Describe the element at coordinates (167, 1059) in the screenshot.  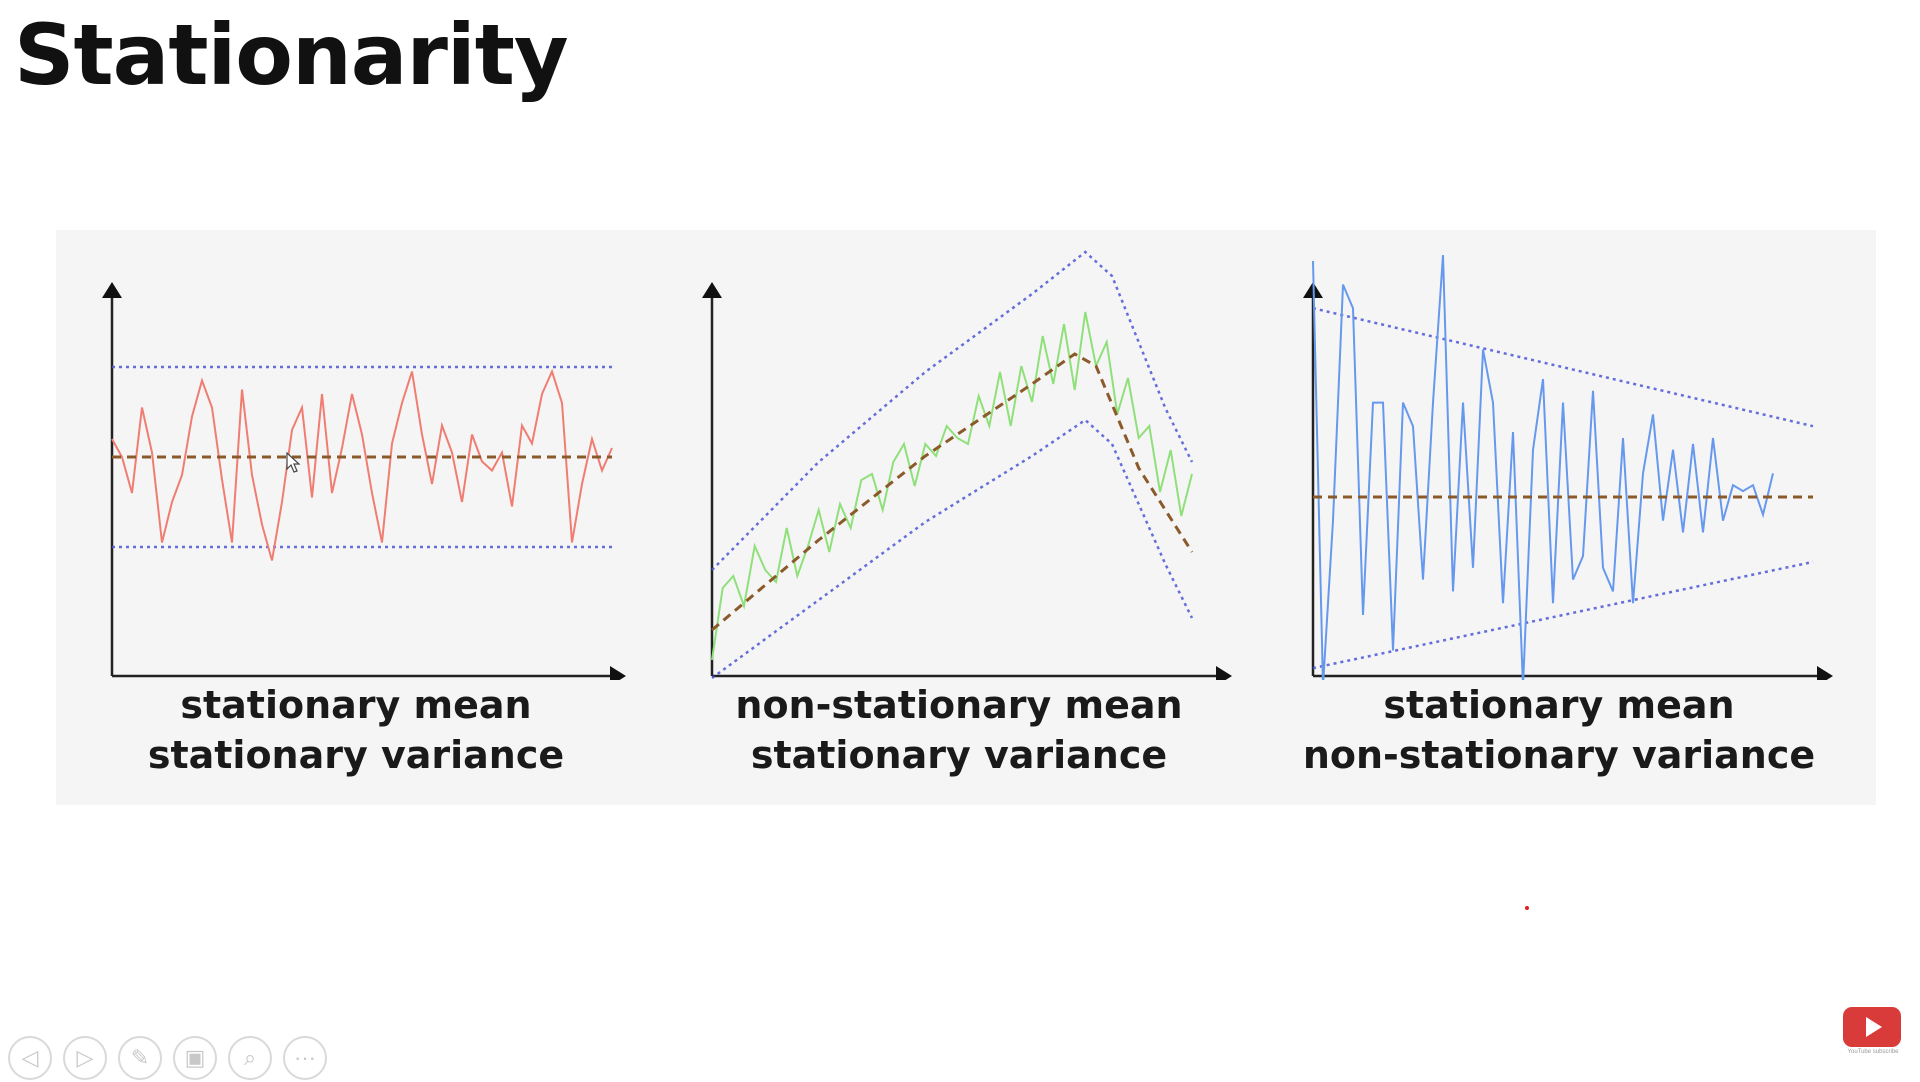
I see `slideshow-toolbar: ◁ ▷ ✎ ▣ ⌕ ···` at that location.